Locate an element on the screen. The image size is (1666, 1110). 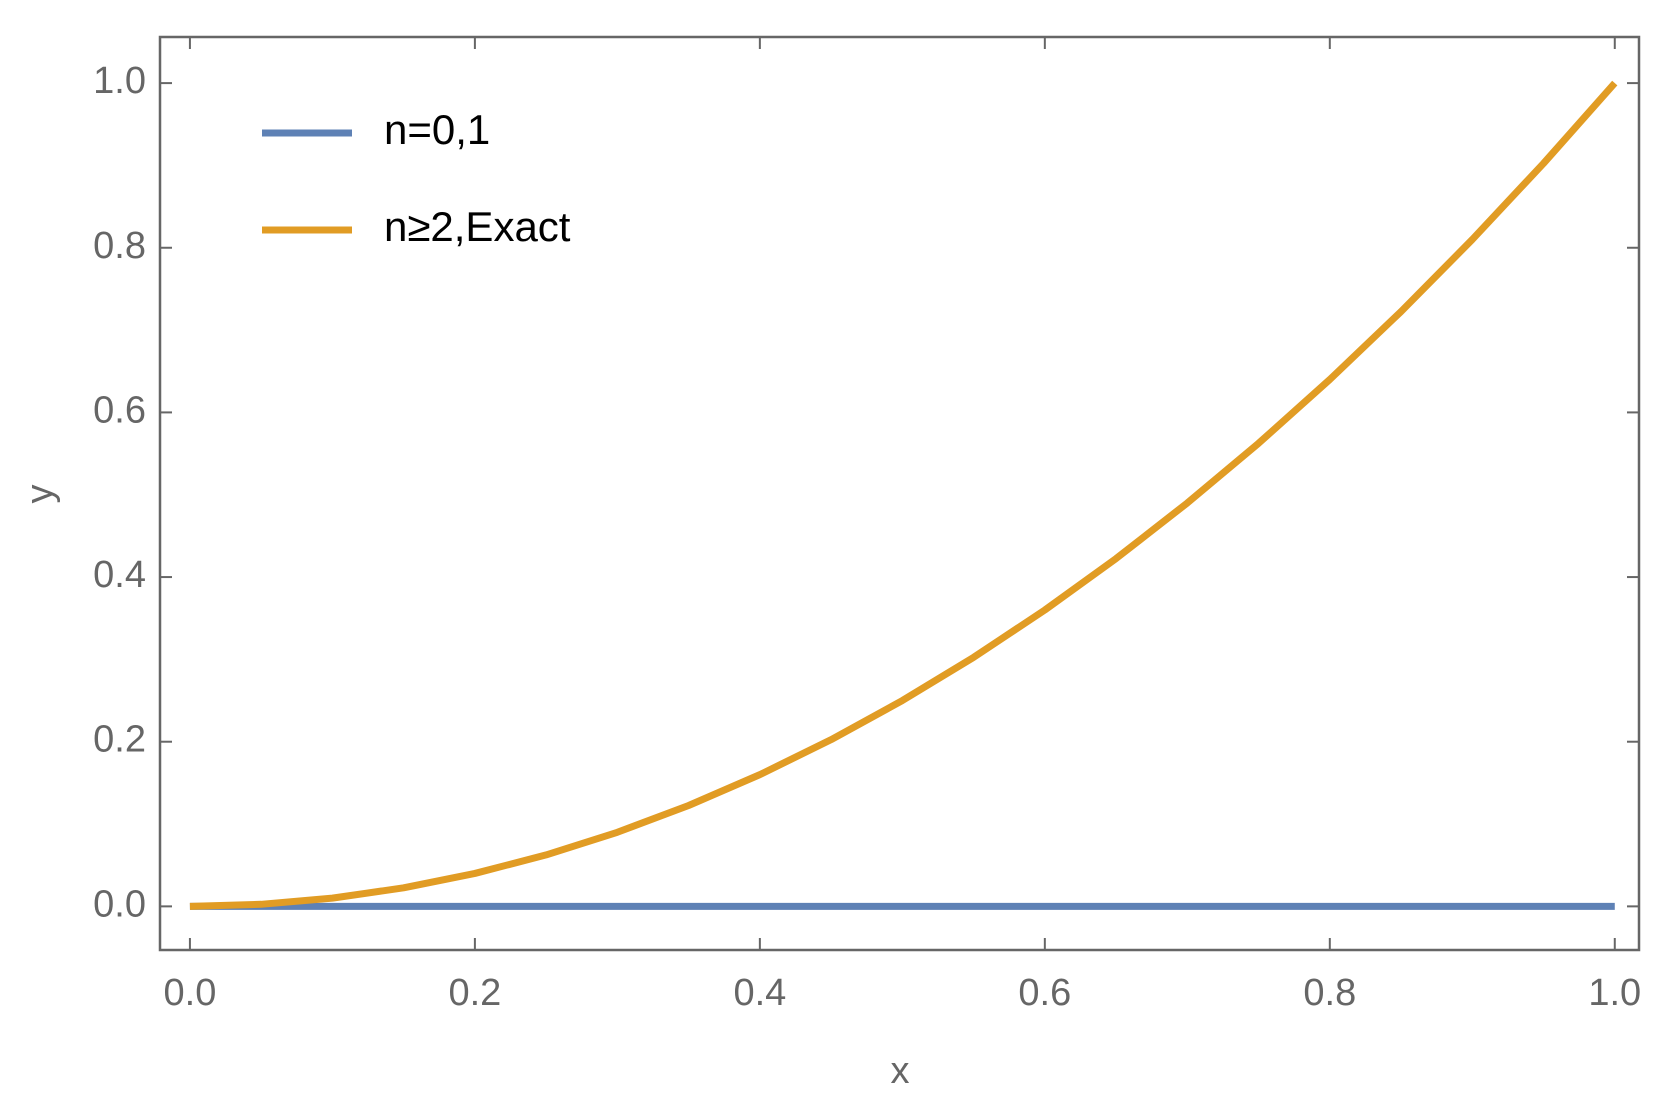
x-axis-label: x is located at coordinates (900, 1071).